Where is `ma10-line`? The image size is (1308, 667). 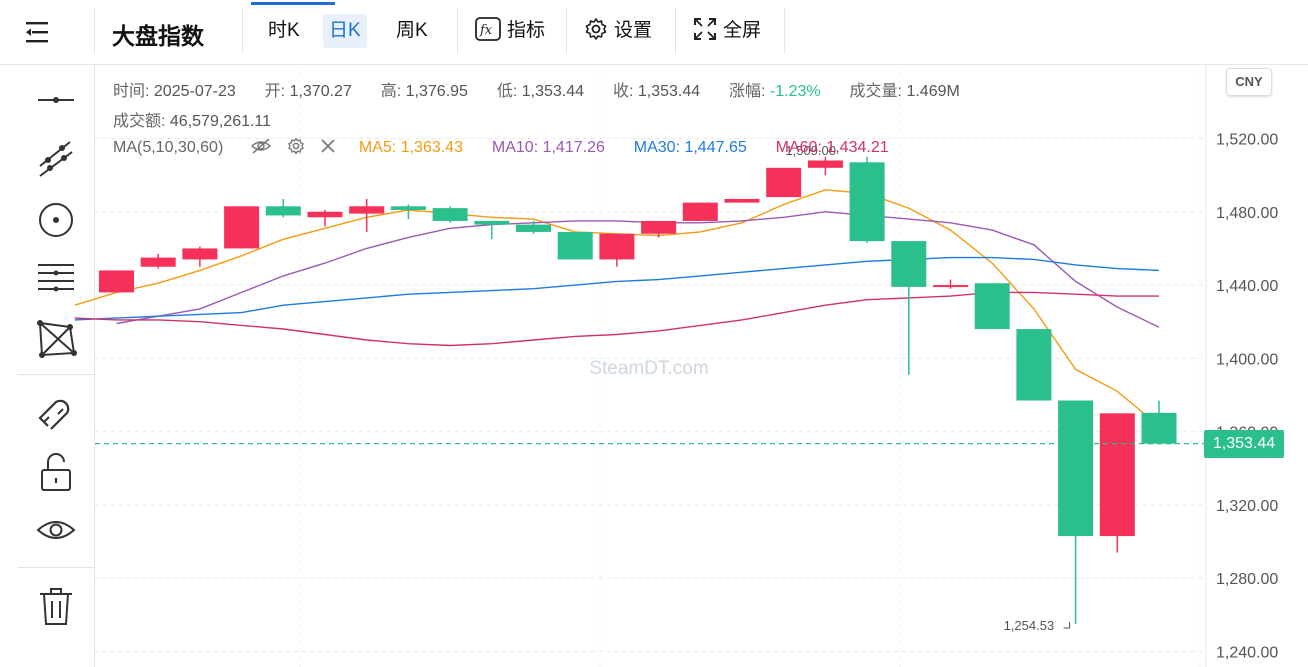 ma10-line is located at coordinates (638, 269).